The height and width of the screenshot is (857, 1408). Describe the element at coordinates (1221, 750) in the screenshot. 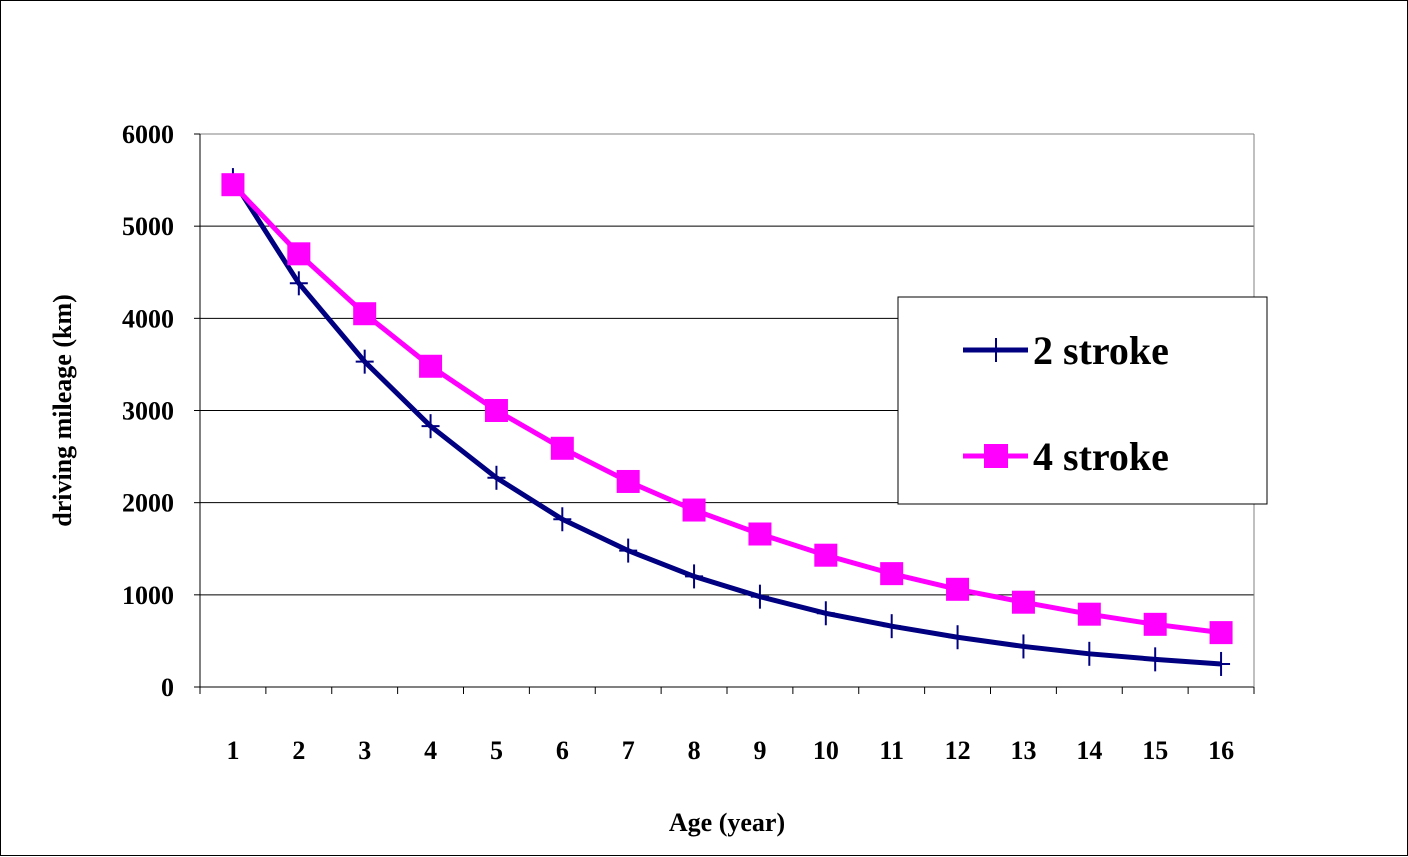

I see `x-tick-label: 16` at that location.